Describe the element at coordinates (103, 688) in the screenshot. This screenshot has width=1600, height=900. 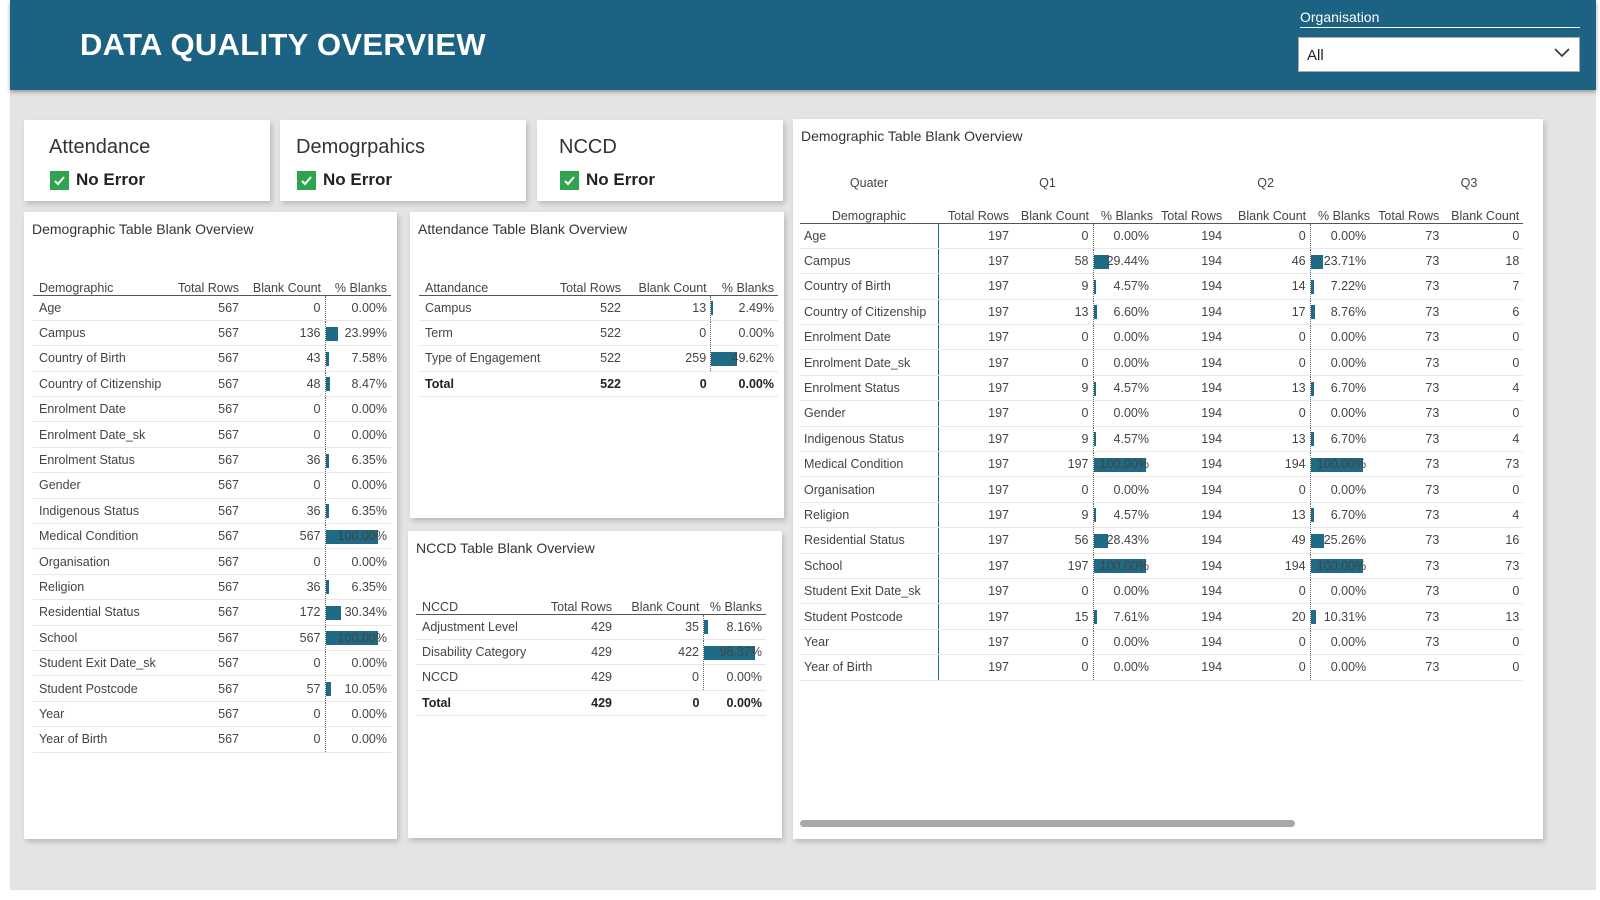
I see `row-label: Student Postcode` at that location.